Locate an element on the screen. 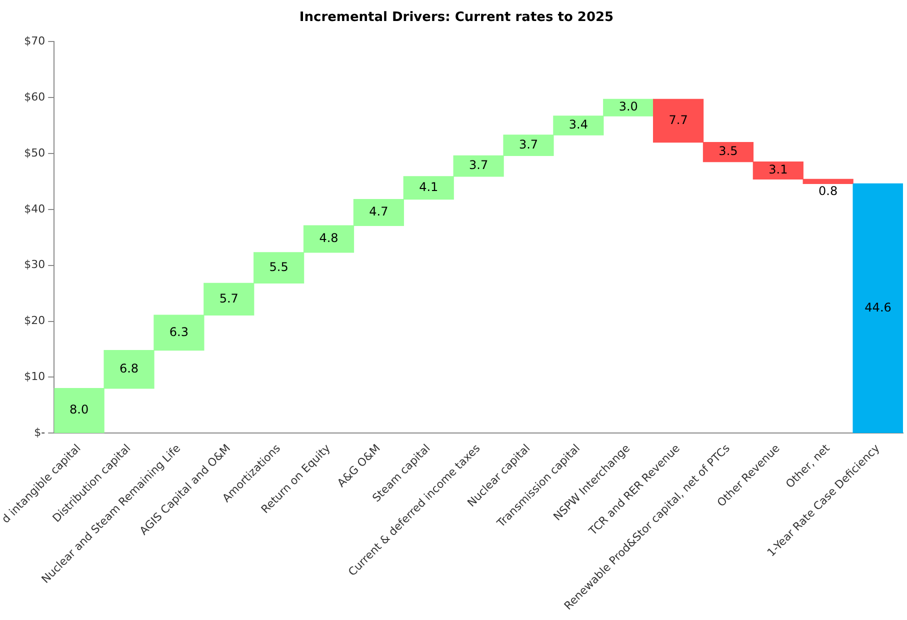 This screenshot has height=620, width=907. data-label: 3.4 is located at coordinates (578, 125).